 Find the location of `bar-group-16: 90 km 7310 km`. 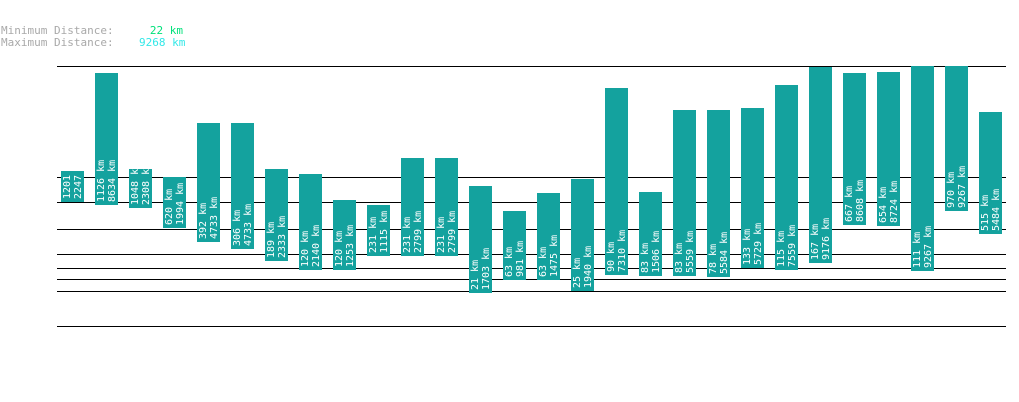

bar-group-16: 90 km 7310 km is located at coordinates (616, 181).